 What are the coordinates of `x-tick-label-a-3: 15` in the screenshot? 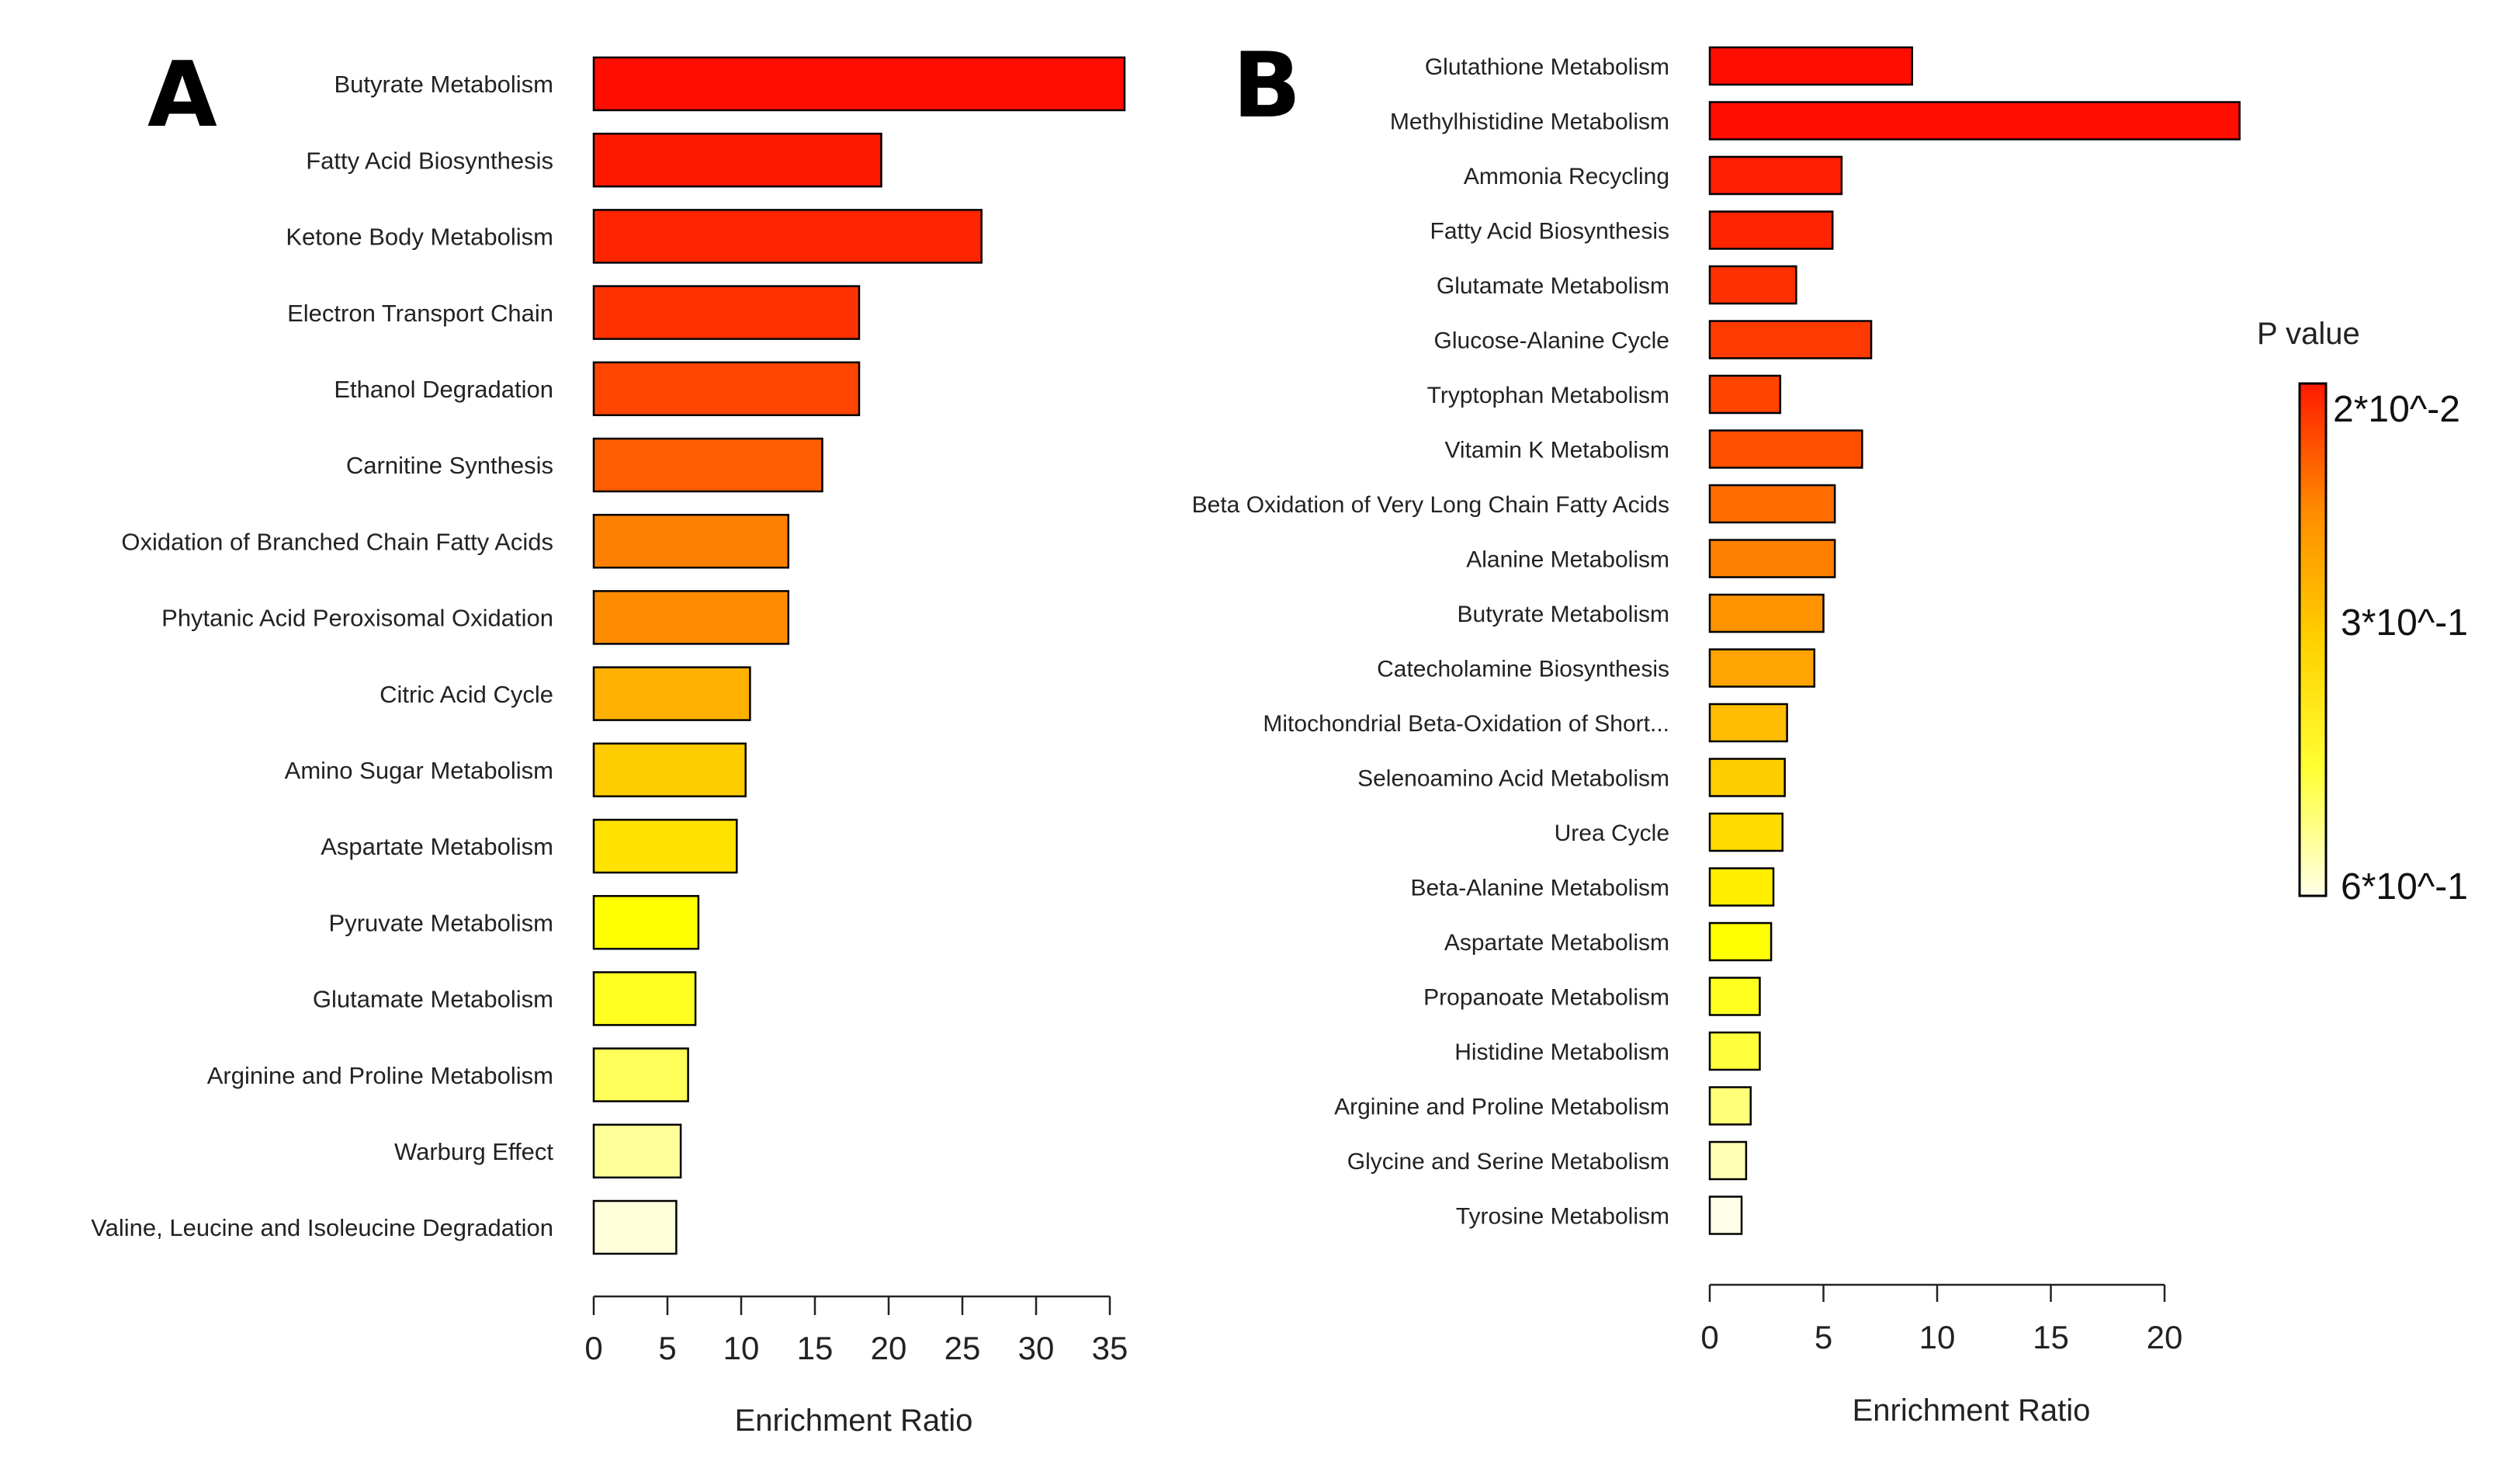 It's located at (815, 1348).